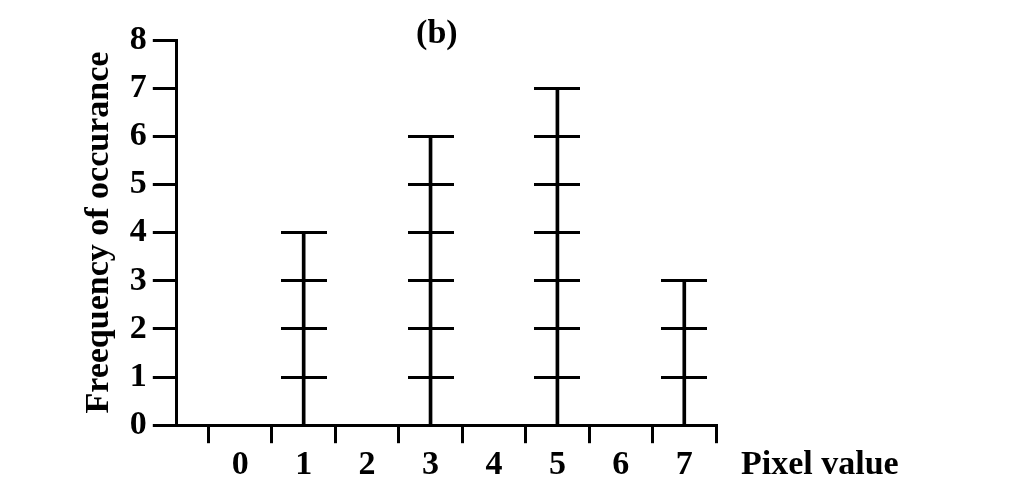 This screenshot has width=1016, height=488. What do you see at coordinates (437, 31) in the screenshot?
I see `chart-title: (b)` at bounding box center [437, 31].